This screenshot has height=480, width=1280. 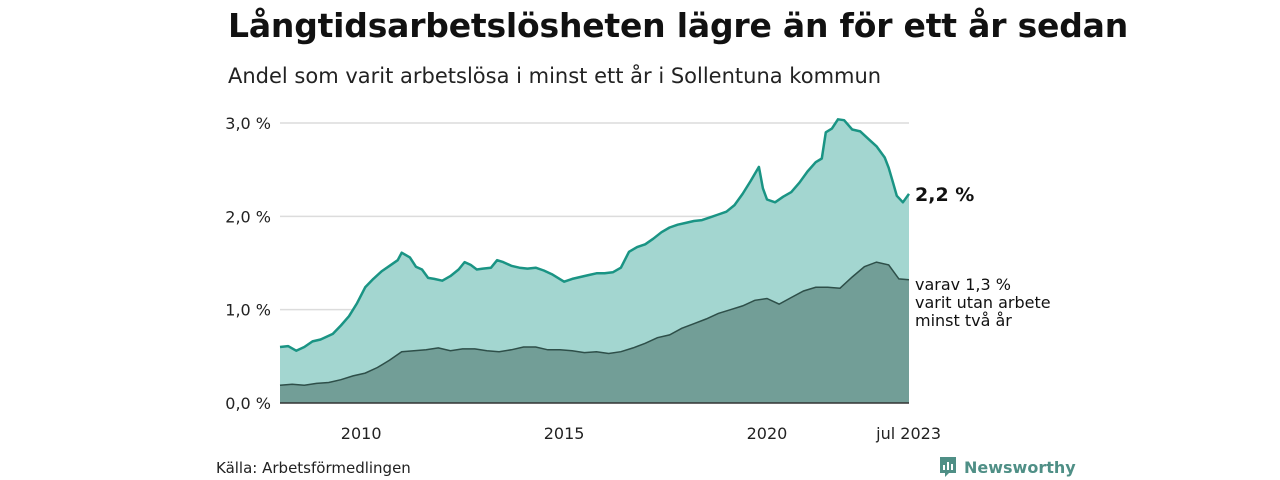 I want to click on x-tick-label: 2010, so click(x=361, y=433).